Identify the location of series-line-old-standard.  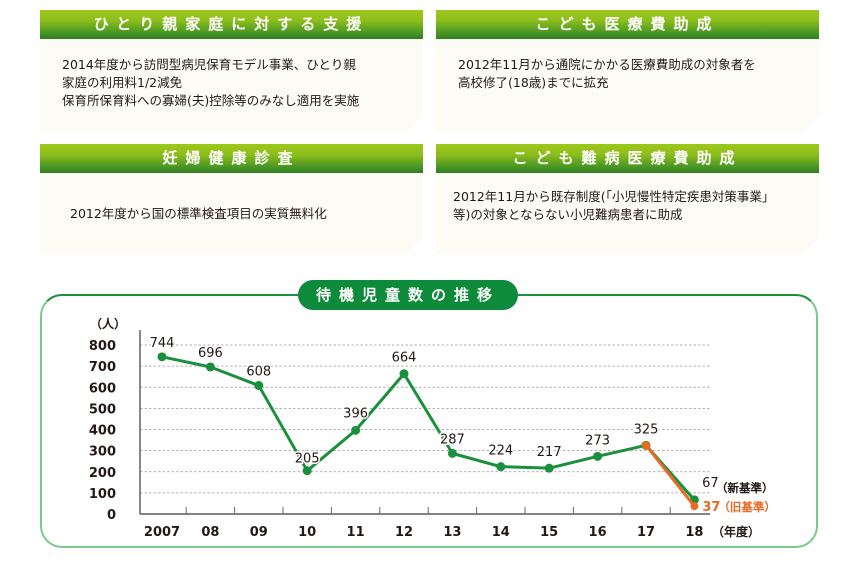
(670, 476).